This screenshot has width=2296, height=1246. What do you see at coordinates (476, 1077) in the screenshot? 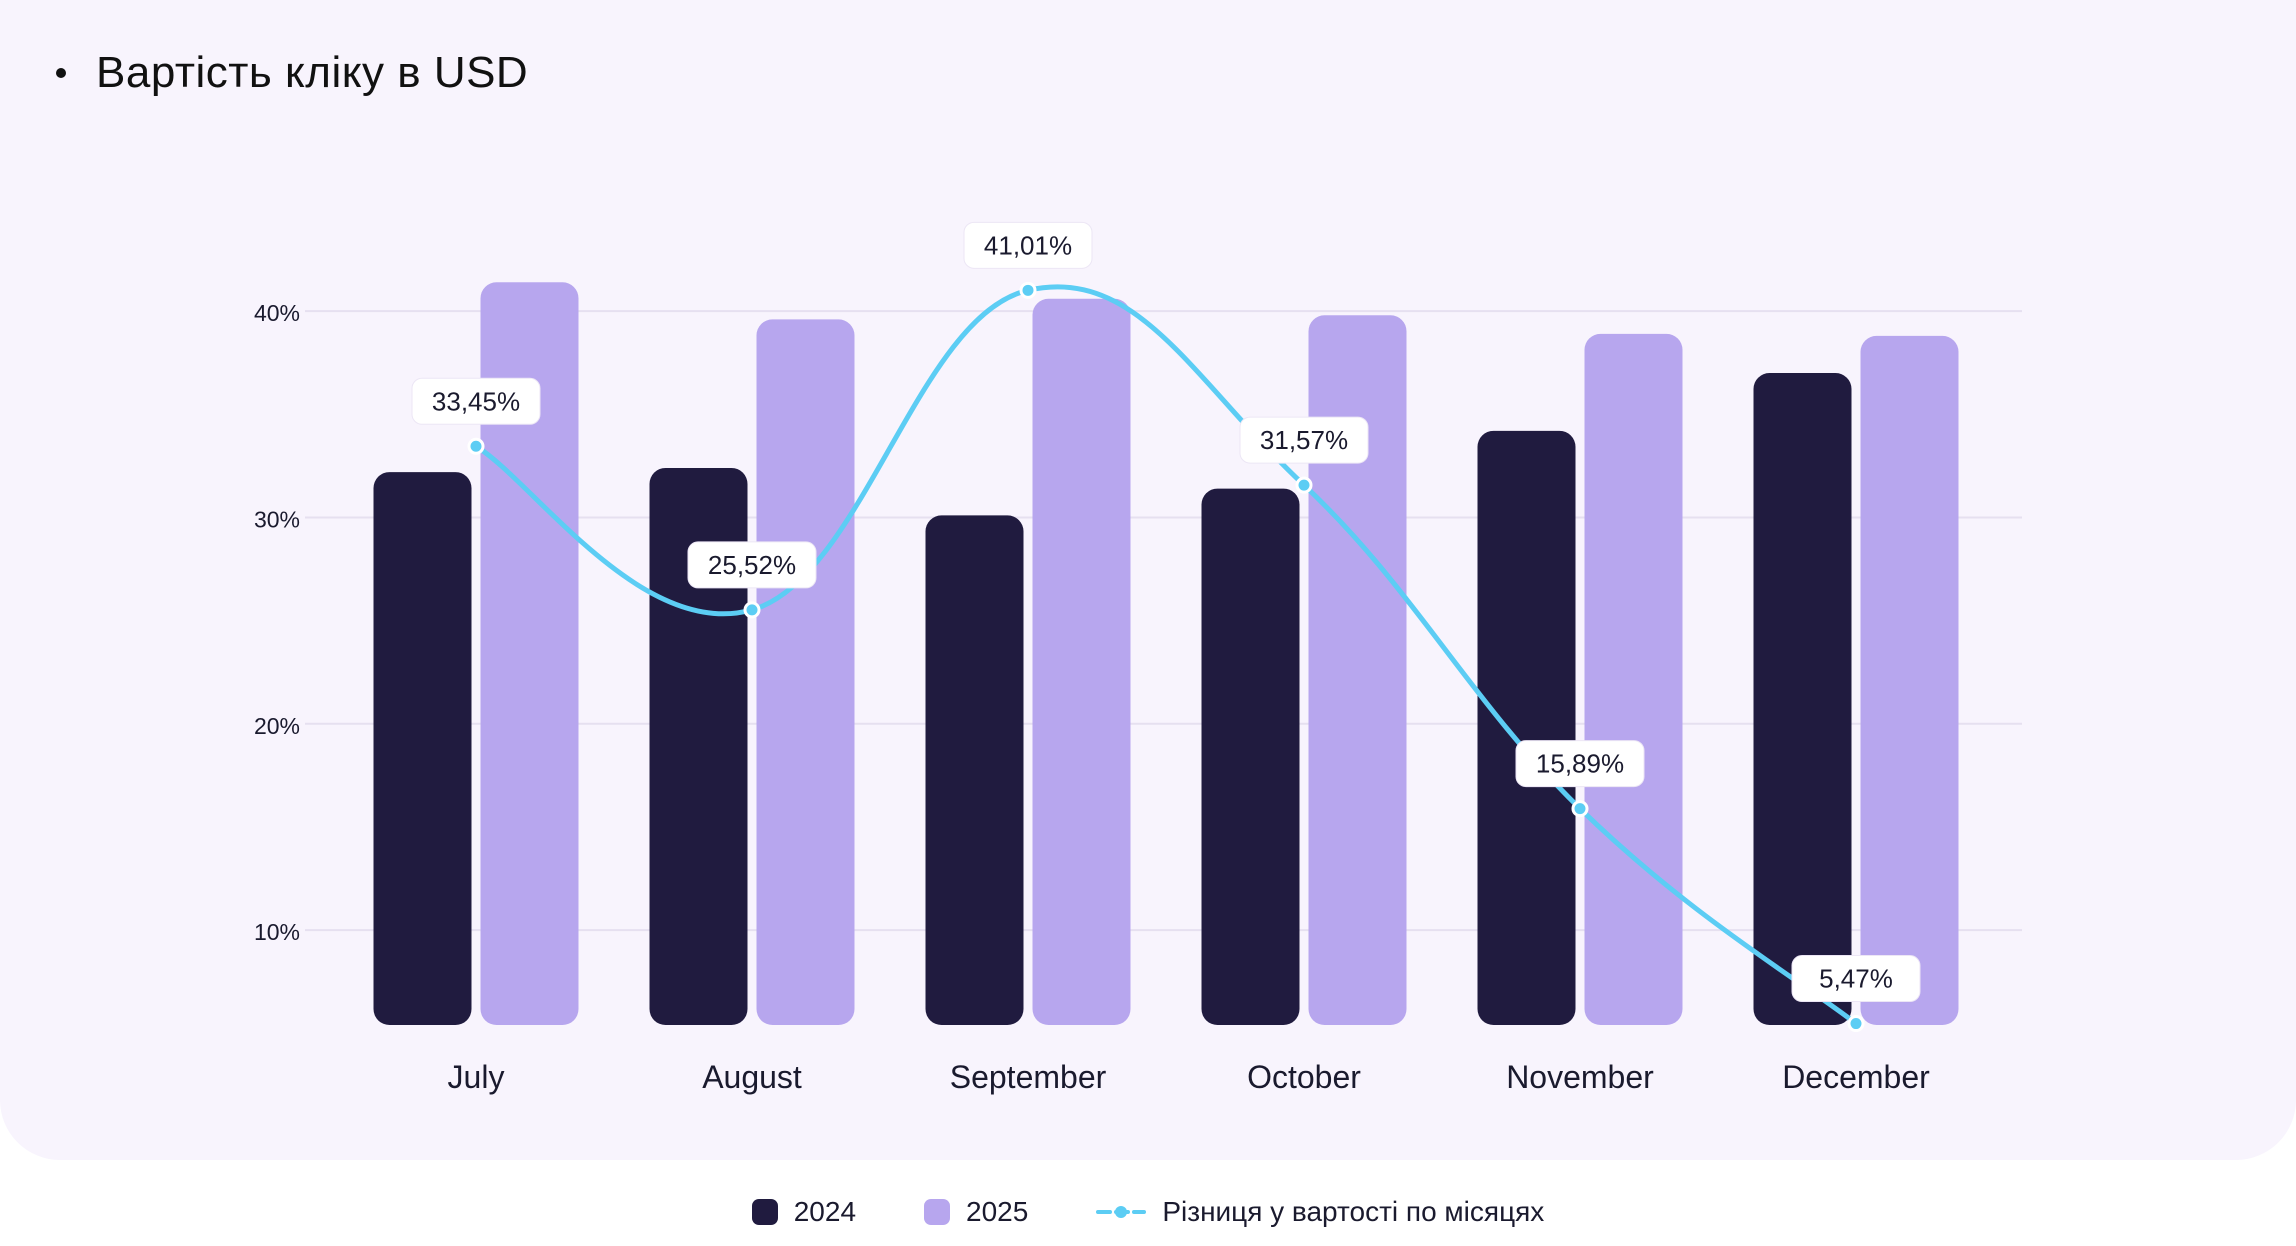
I see `xtick-label-july: July` at bounding box center [476, 1077].